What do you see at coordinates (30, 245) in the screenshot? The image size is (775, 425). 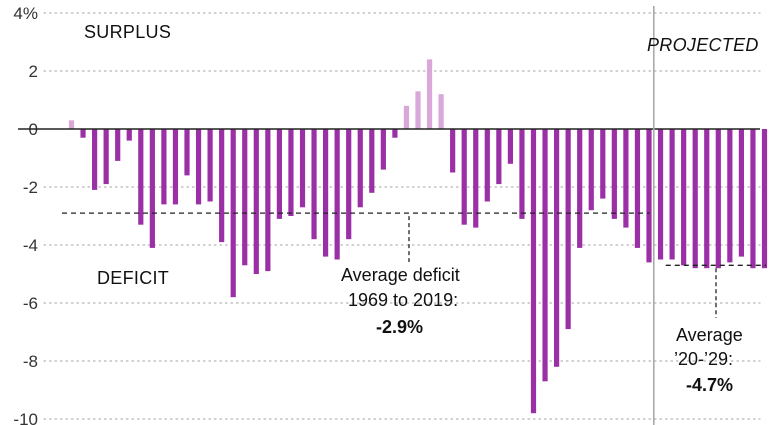 I see `y-tick-label: -4` at bounding box center [30, 245].